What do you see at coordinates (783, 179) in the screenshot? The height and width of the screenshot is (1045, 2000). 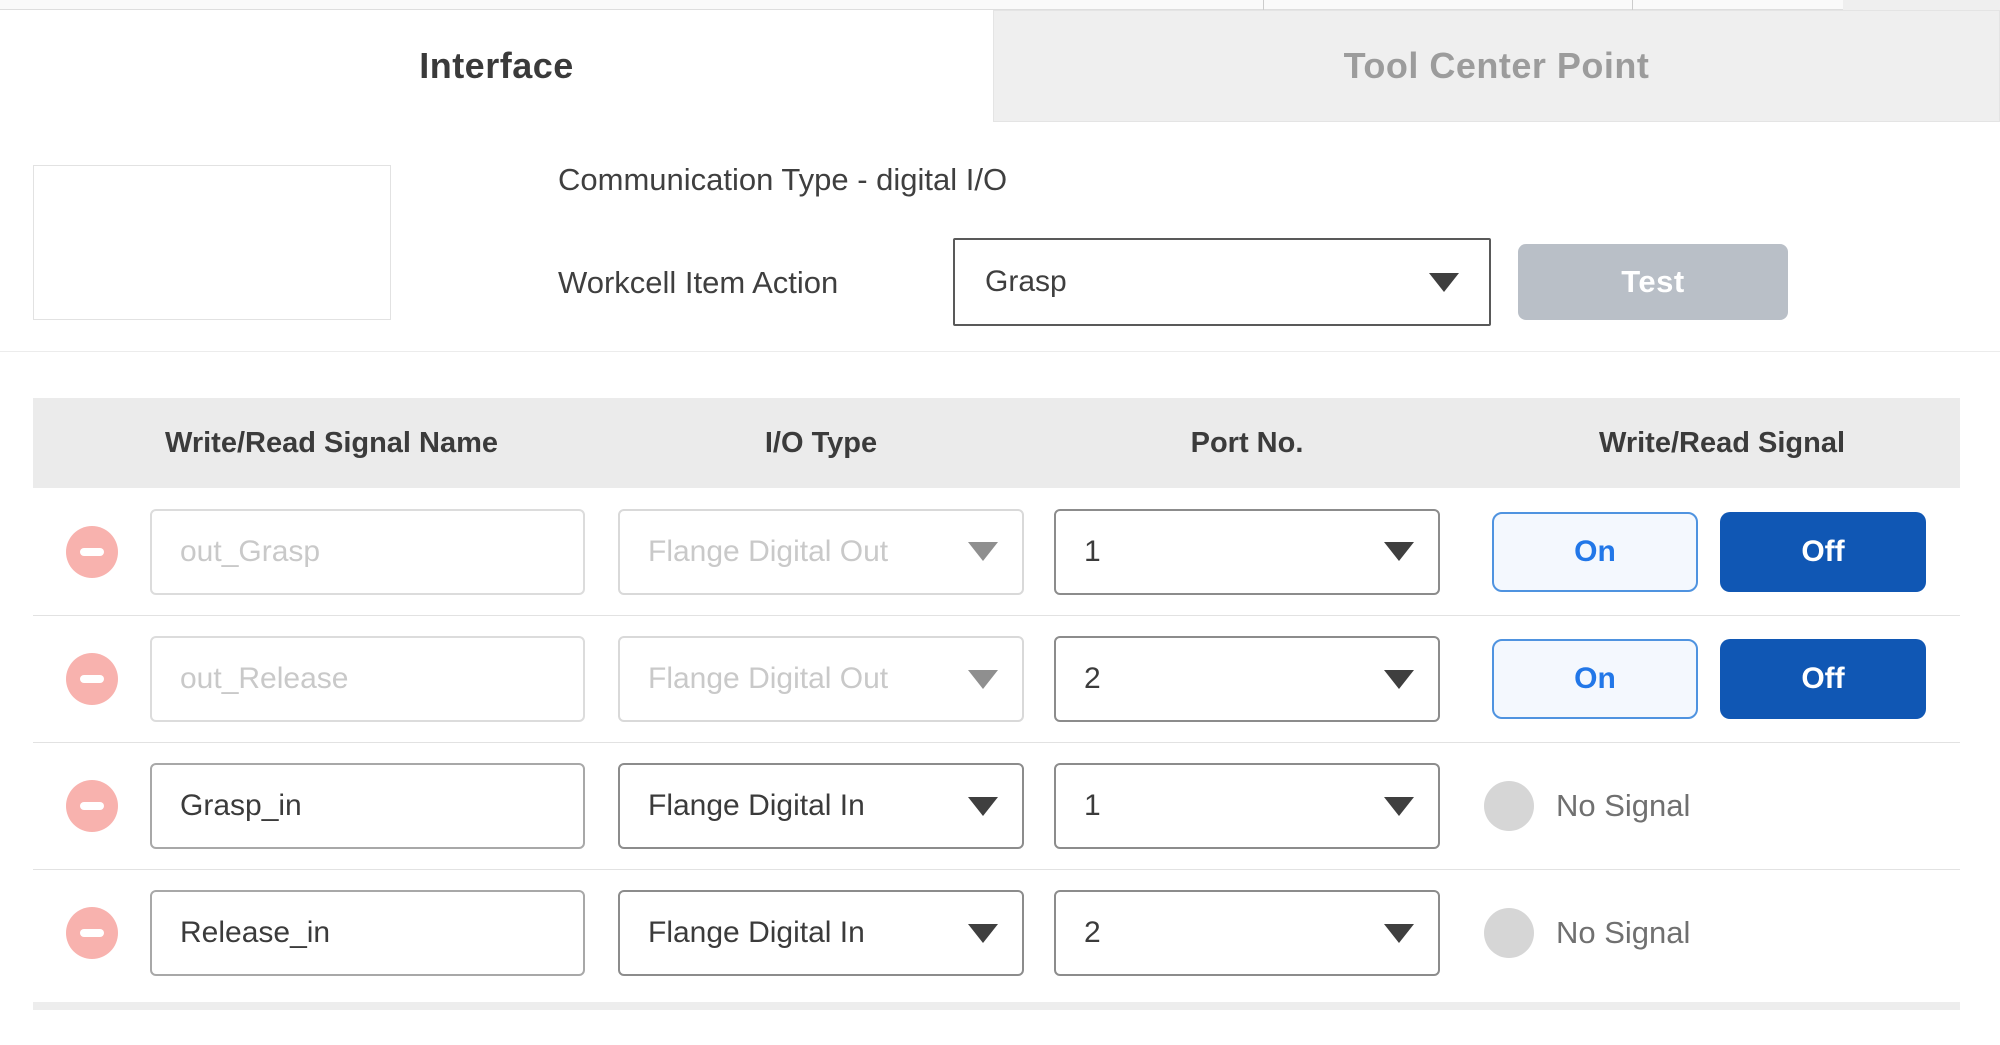 I see `communication-type-text: Communication Type - digital I/O` at bounding box center [783, 179].